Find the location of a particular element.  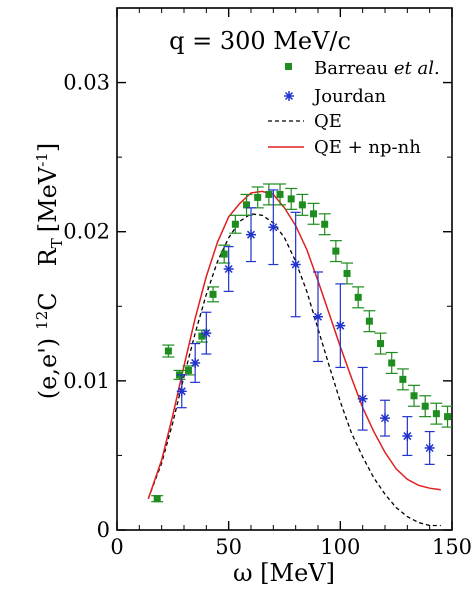

legend-label-qe-npnh: QE + np-nh is located at coordinates (367, 147).